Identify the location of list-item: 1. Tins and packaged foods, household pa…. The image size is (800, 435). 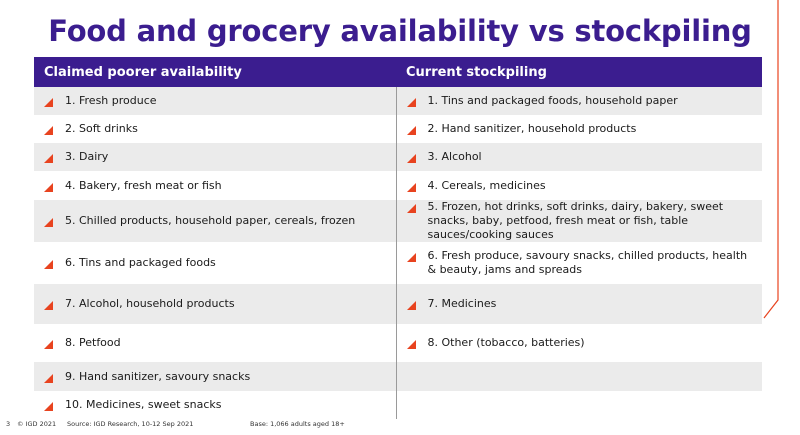
(581, 101).